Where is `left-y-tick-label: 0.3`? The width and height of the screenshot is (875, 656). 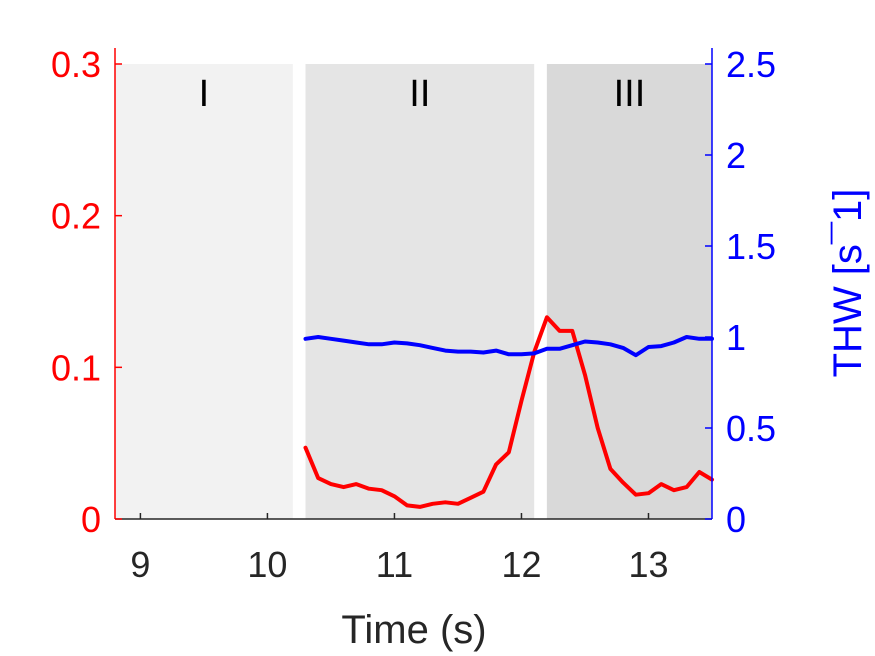 left-y-tick-label: 0.3 is located at coordinates (76, 64).